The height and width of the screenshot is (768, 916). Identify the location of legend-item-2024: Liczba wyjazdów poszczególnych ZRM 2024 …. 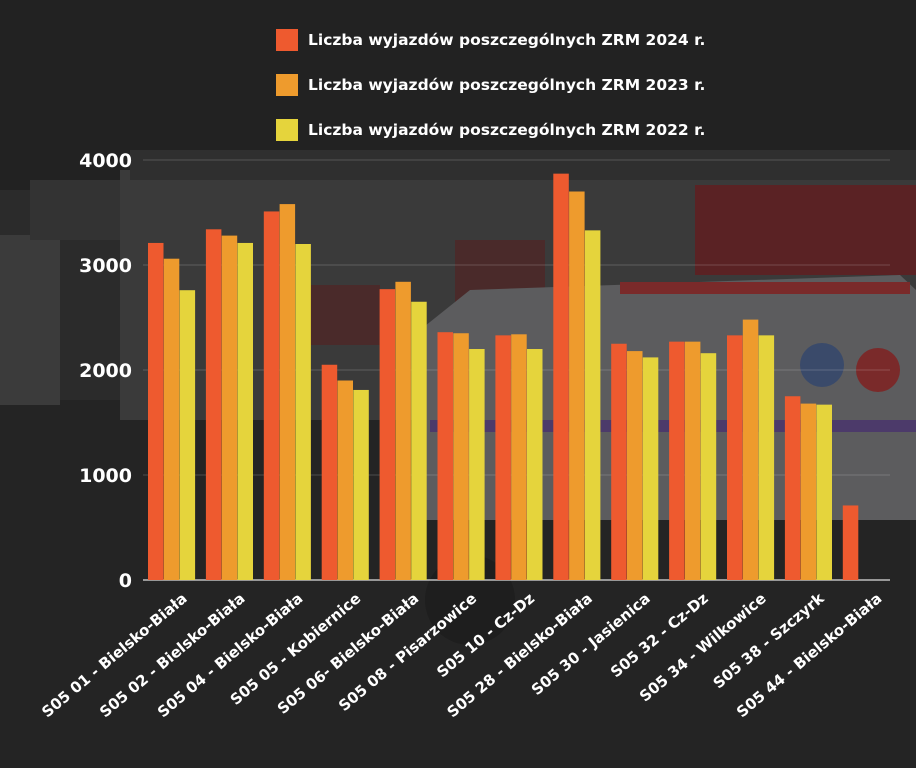
(490, 40).